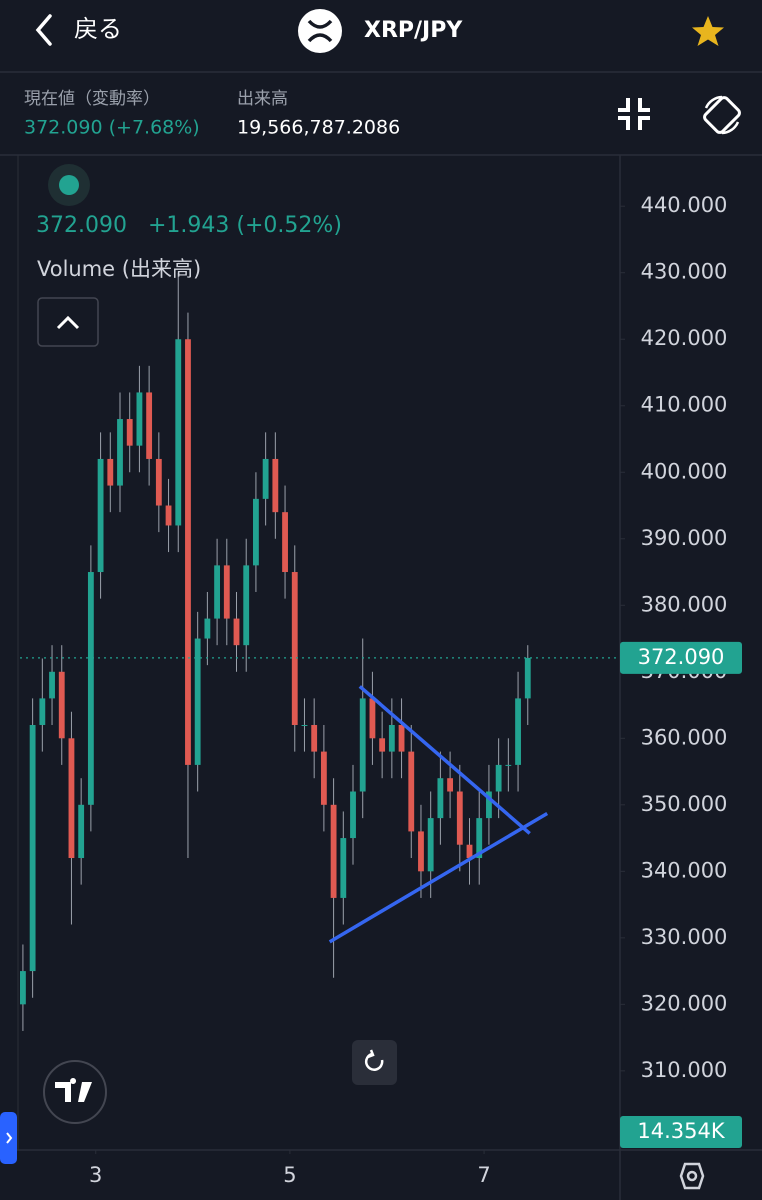  I want to click on x-tick-label: 5, so click(289, 1175).